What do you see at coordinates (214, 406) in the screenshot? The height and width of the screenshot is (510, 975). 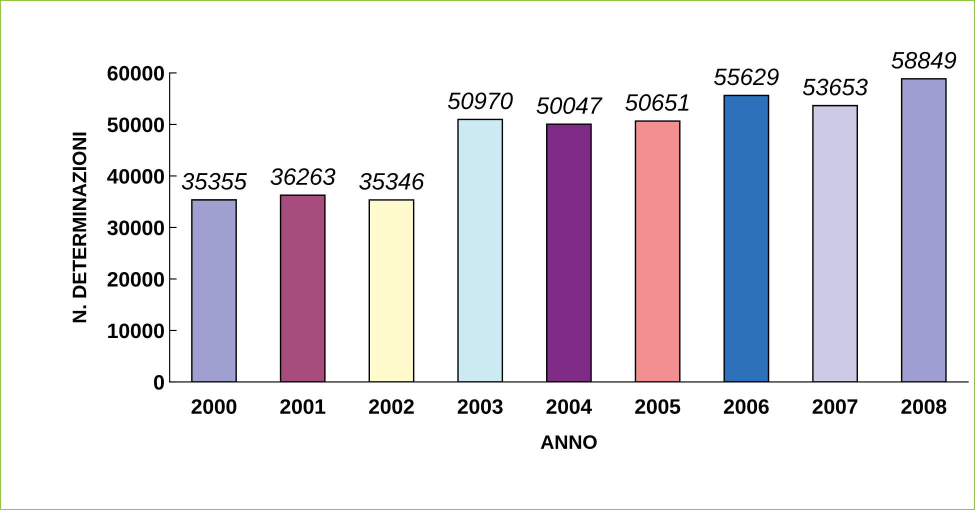 I see `x-tick-label: 2000` at bounding box center [214, 406].